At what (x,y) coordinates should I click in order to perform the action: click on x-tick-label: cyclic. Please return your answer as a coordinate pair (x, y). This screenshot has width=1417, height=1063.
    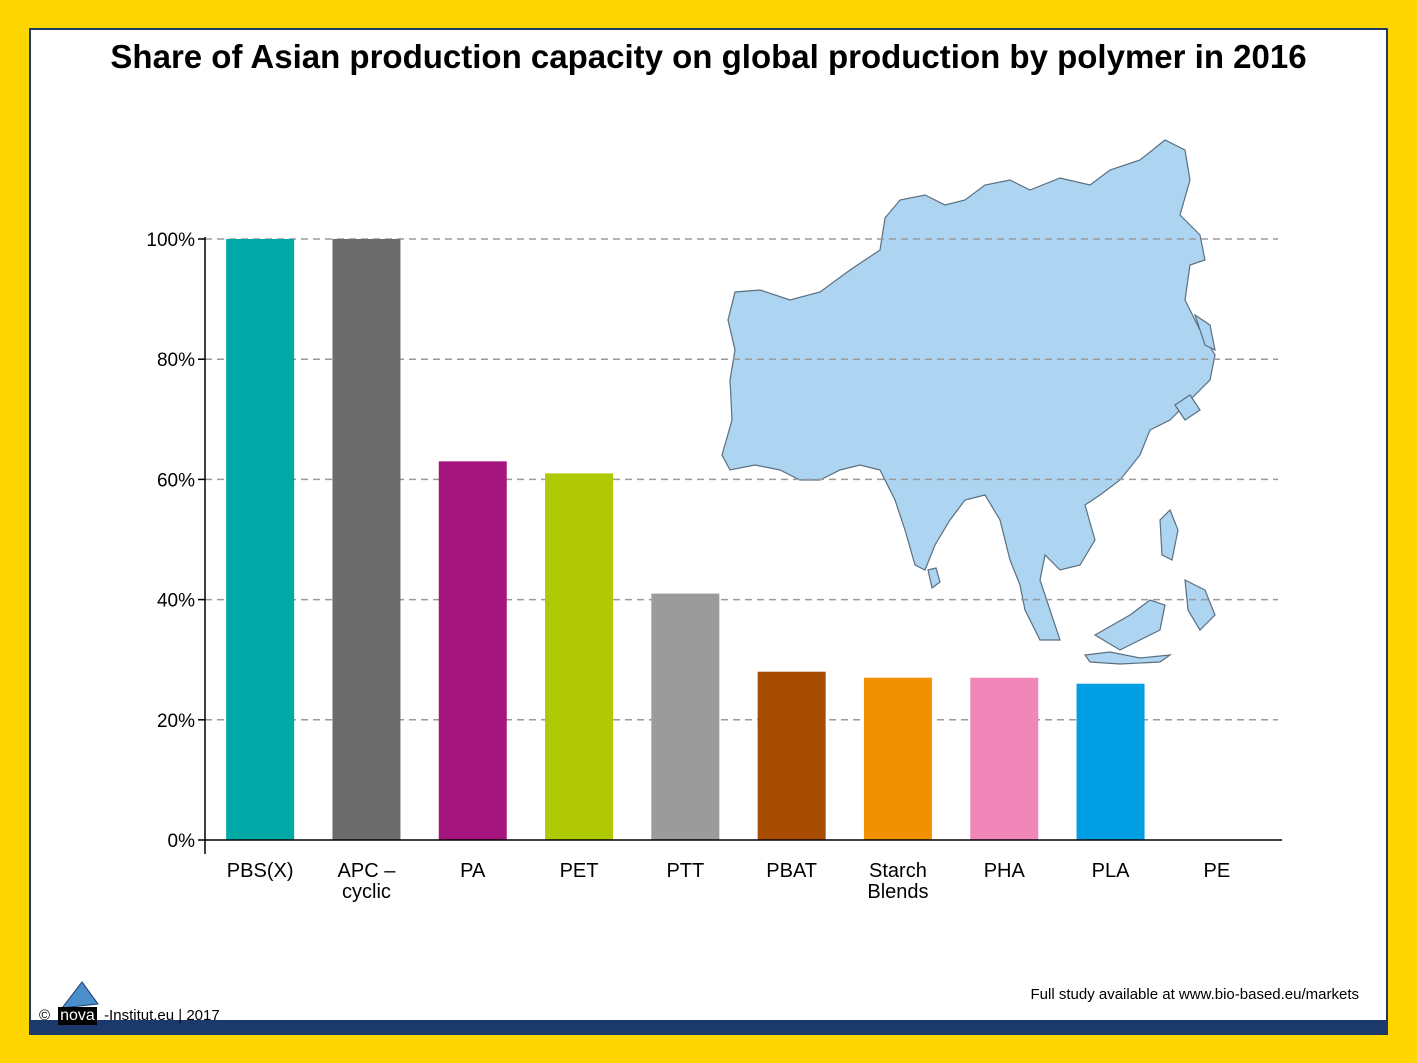
    Looking at the image, I should click on (366, 892).